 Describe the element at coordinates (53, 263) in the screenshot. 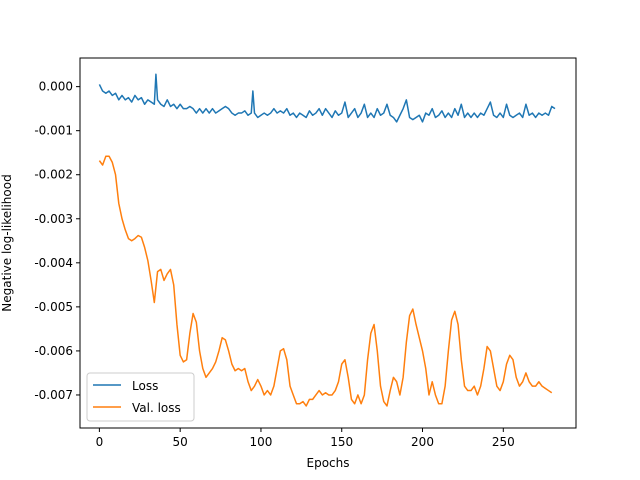

I see `y-tick-label: -0.004` at that location.